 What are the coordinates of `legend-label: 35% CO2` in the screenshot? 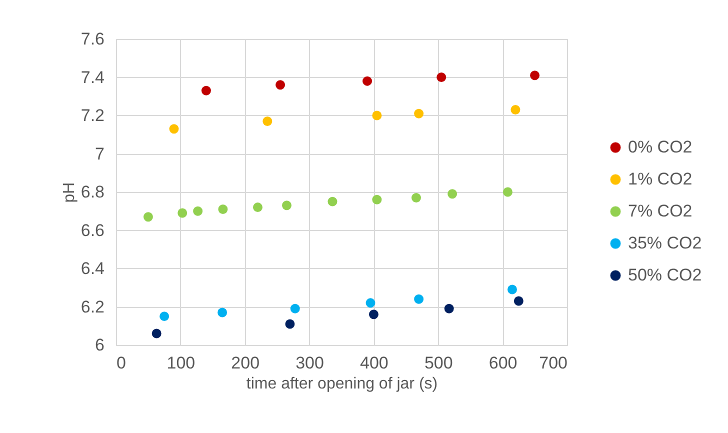 It's located at (665, 243).